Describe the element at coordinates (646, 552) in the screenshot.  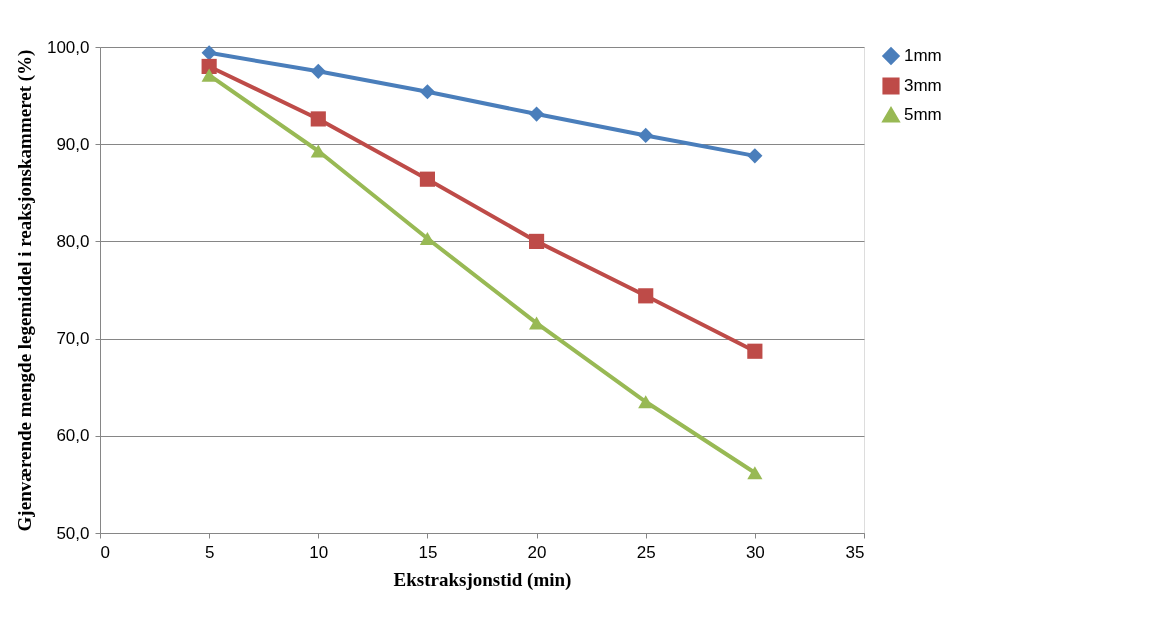
I see `x-tick-label: 25` at that location.